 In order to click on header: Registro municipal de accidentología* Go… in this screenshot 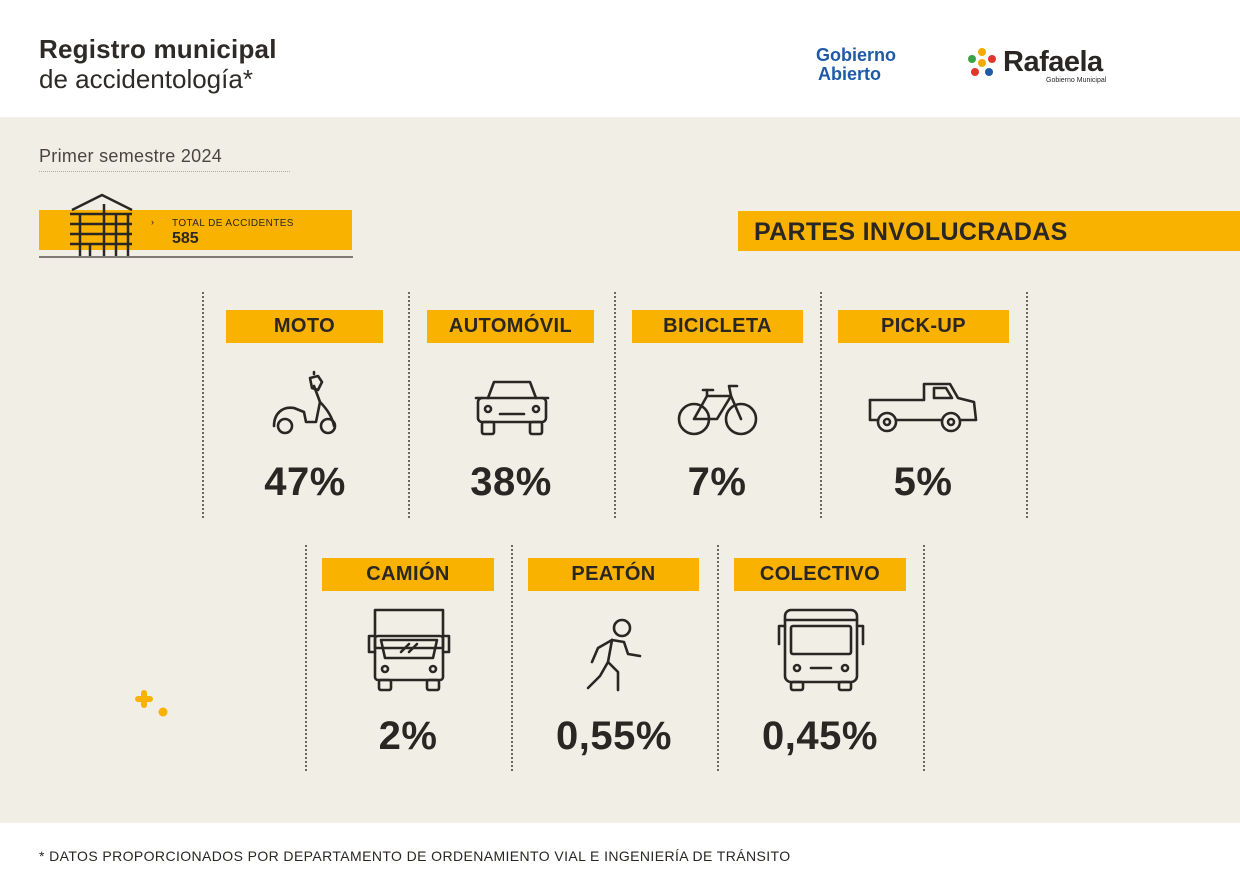, I will do `click(620, 58)`.